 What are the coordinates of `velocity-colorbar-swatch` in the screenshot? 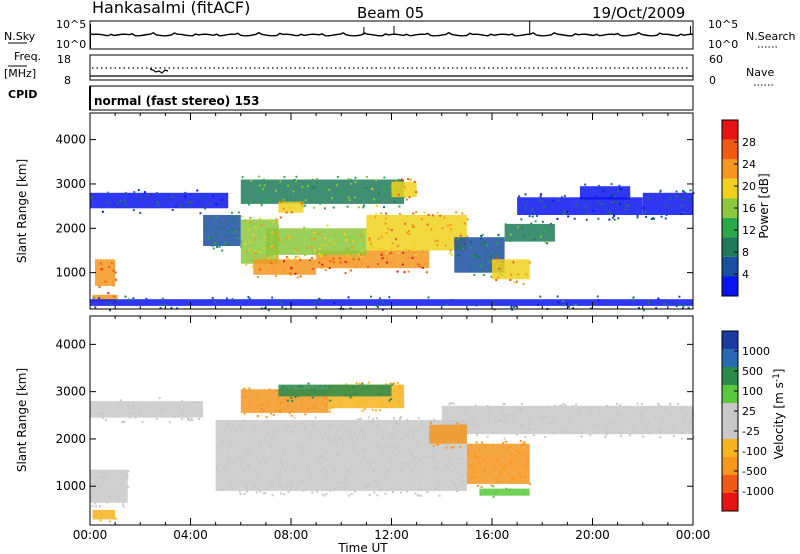 It's located at (730, 340).